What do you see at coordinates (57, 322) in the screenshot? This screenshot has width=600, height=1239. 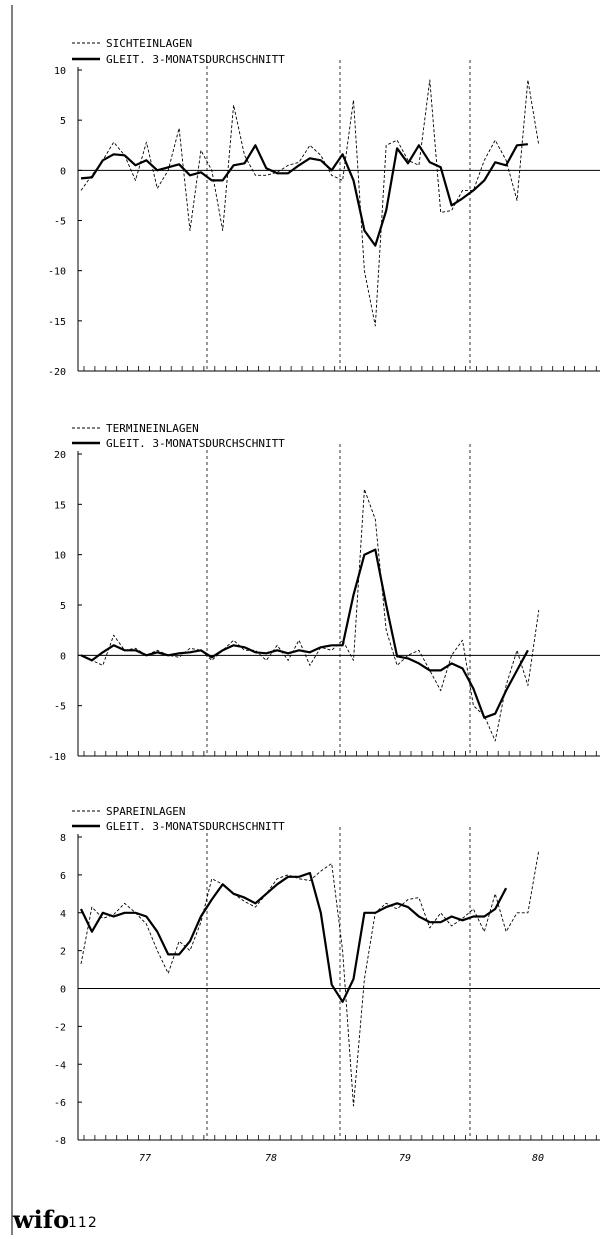 I see `y-tick-label: -15` at bounding box center [57, 322].